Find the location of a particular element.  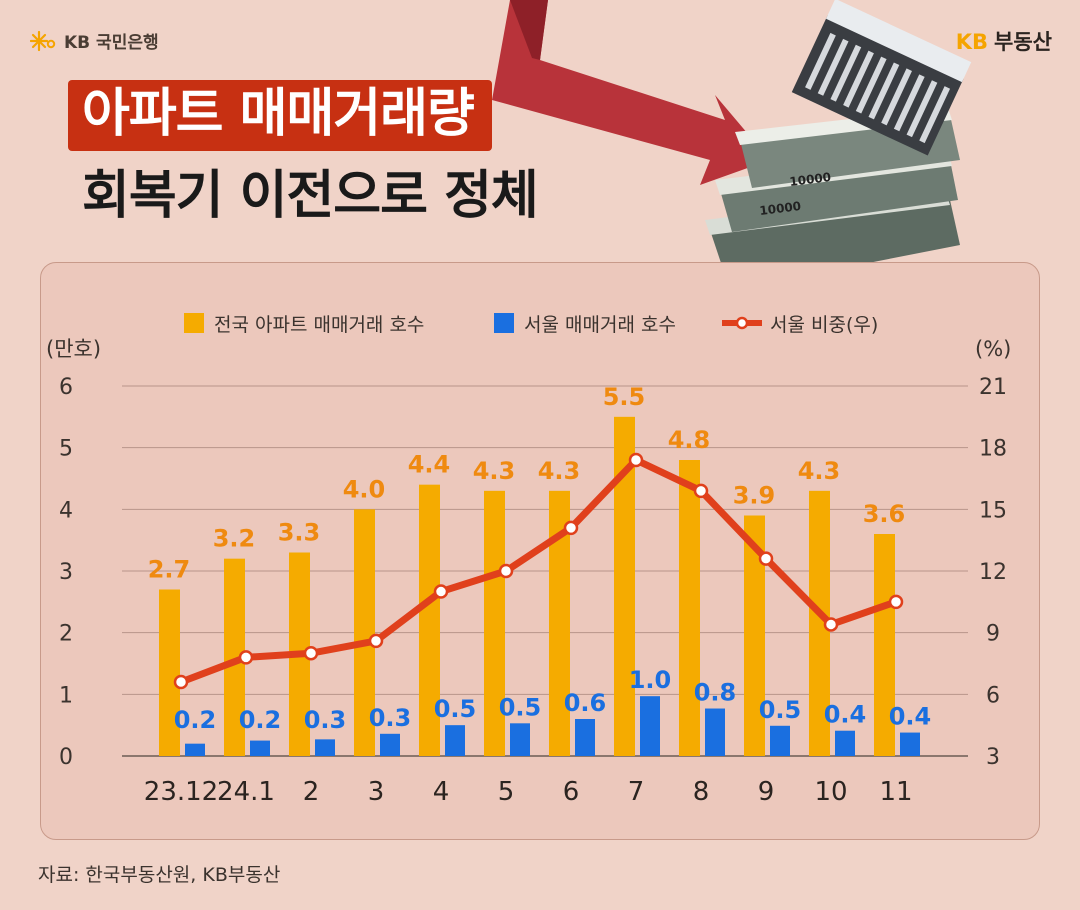

y-left-tick-label: 5 is located at coordinates (66, 449).